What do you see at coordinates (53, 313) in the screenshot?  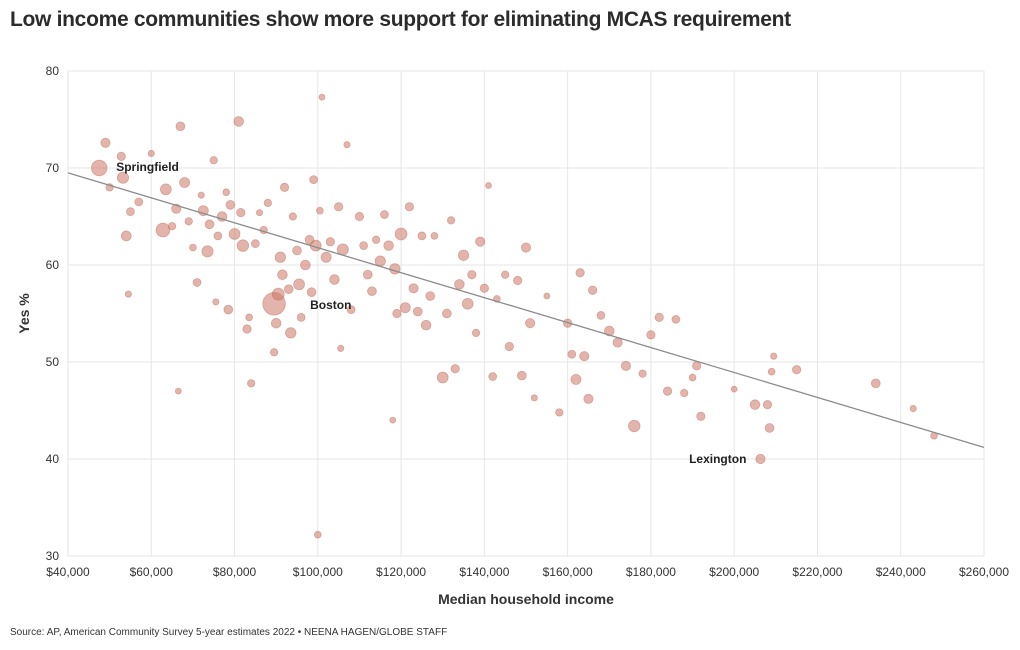 I see `y-axis-ticks: 30 40 50 60 70 80` at bounding box center [53, 313].